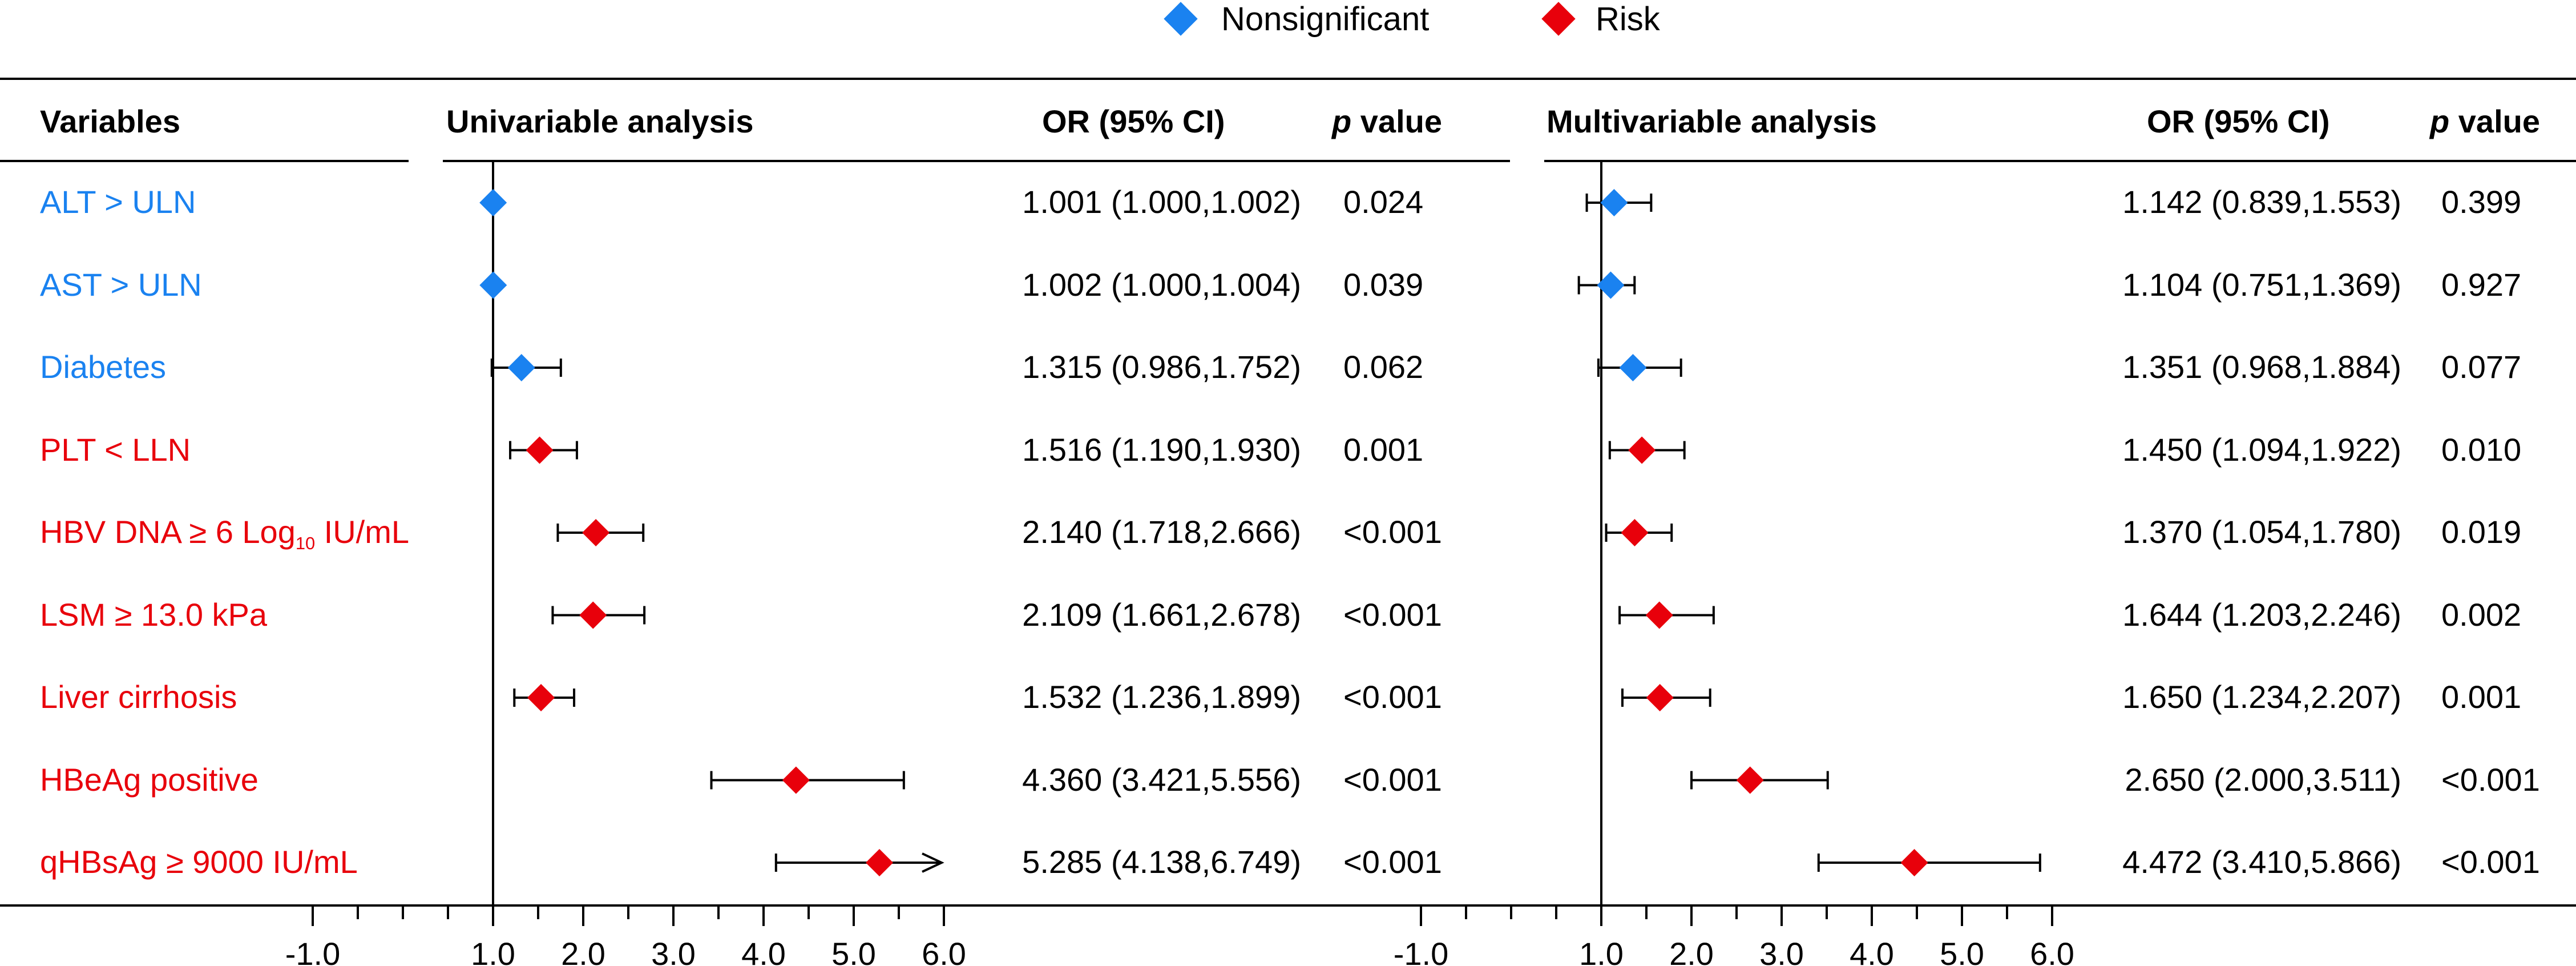 The height and width of the screenshot is (966, 2576). Describe the element at coordinates (2052, 951) in the screenshot. I see `multi-tick-label: 6.0` at that location.